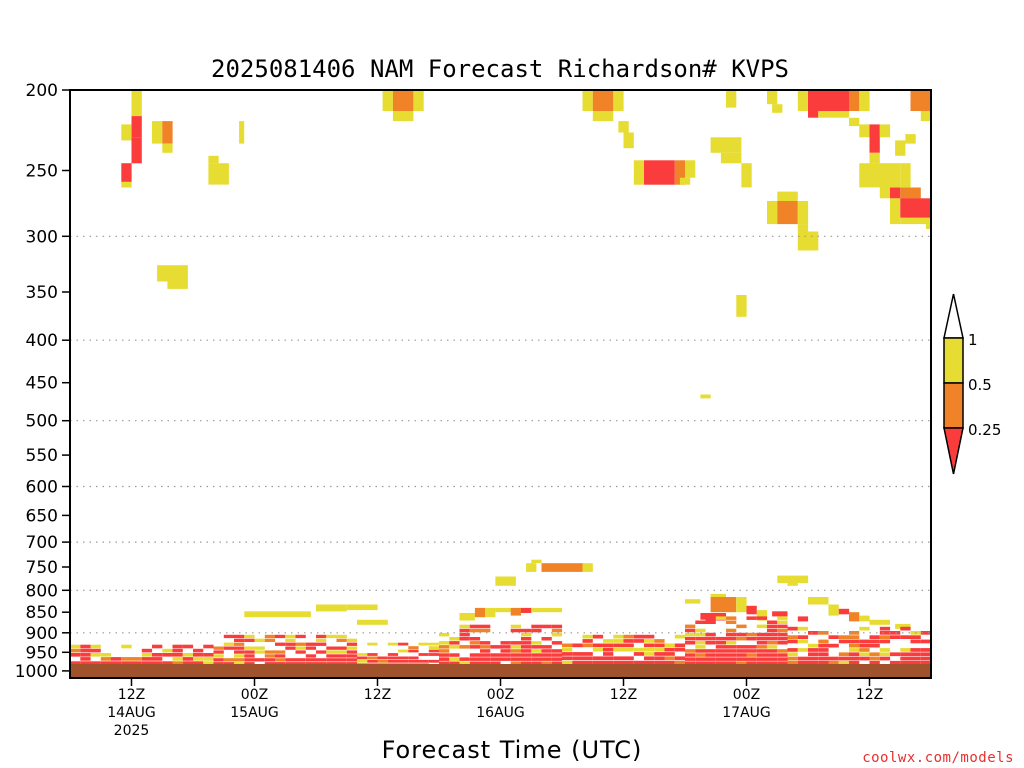 The image size is (1024, 768). What do you see at coordinates (972, 384) in the screenshot?
I see `colorbar: 1 0.5 0.25` at bounding box center [972, 384].